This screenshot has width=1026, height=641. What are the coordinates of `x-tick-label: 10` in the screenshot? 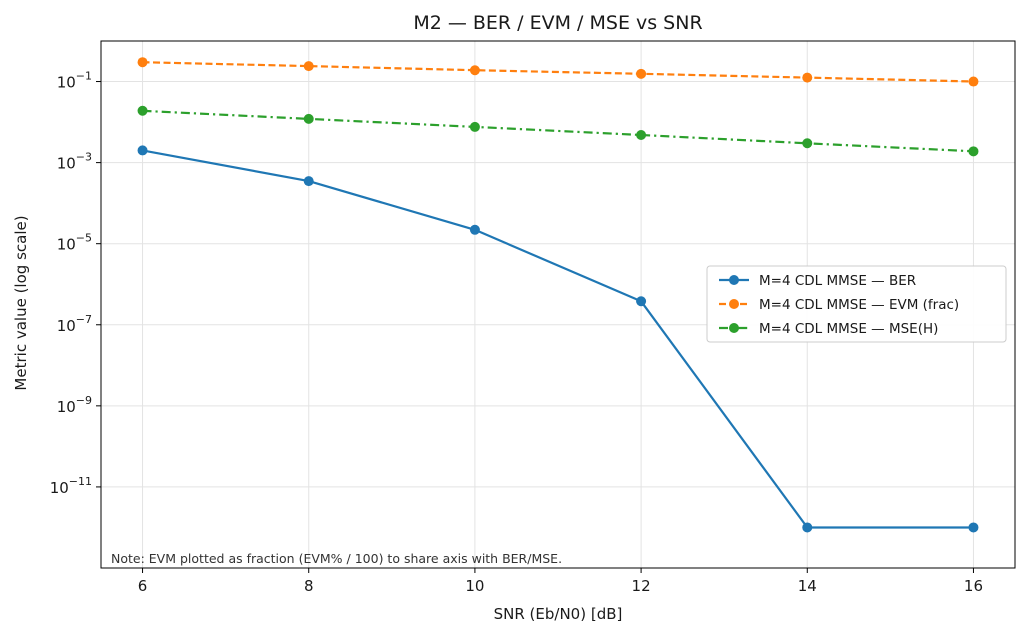 It's located at (474, 586).